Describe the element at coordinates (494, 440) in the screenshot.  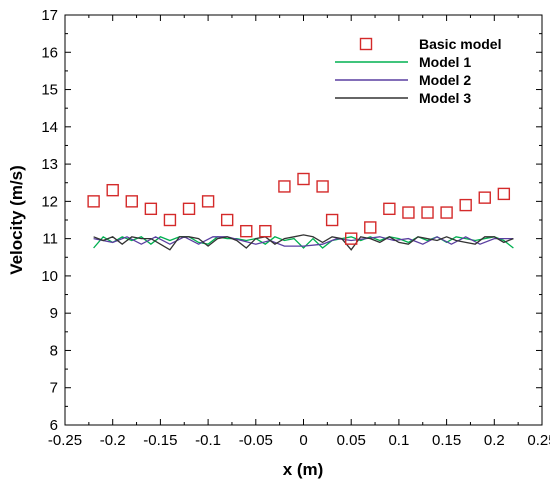
I see `x-tick-label: 0.2` at that location.